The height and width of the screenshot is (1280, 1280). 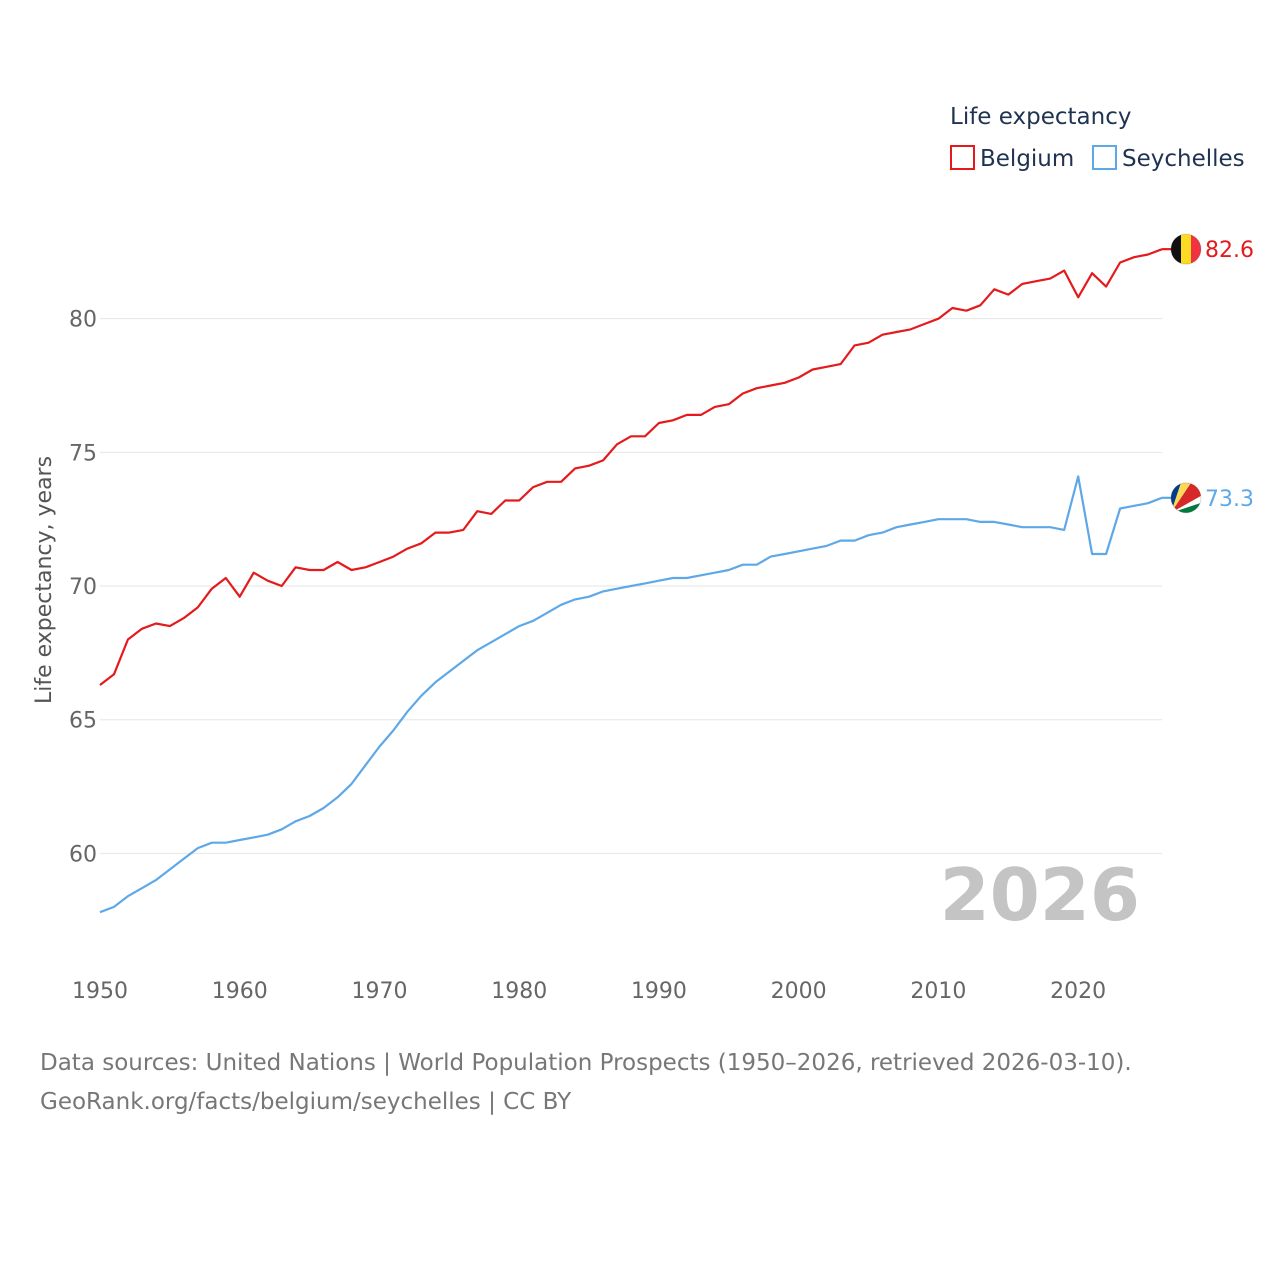 What do you see at coordinates (1040, 895) in the screenshot?
I see `year-label: 2026` at bounding box center [1040, 895].